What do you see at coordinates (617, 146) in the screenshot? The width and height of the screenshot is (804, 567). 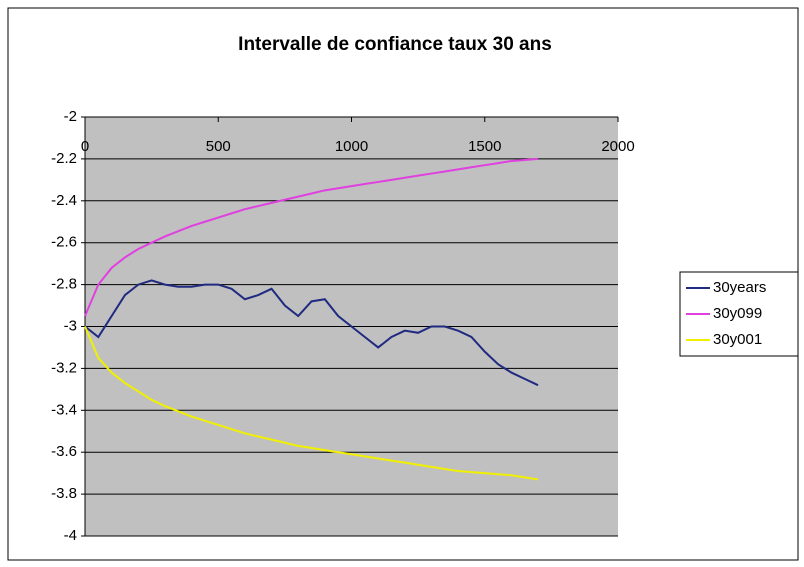 I see `x-tick-label: 2000` at bounding box center [617, 146].